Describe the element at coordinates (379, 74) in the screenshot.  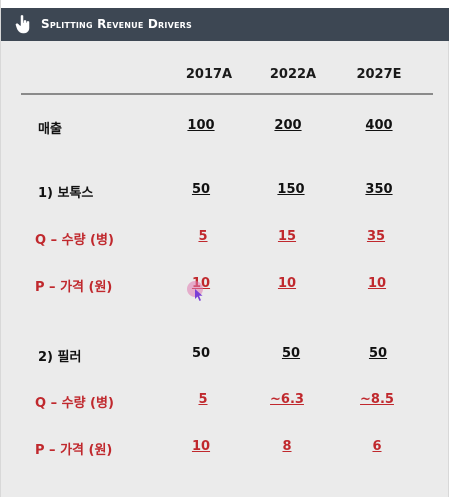
I see `column-header-2027e: 2027E` at that location.